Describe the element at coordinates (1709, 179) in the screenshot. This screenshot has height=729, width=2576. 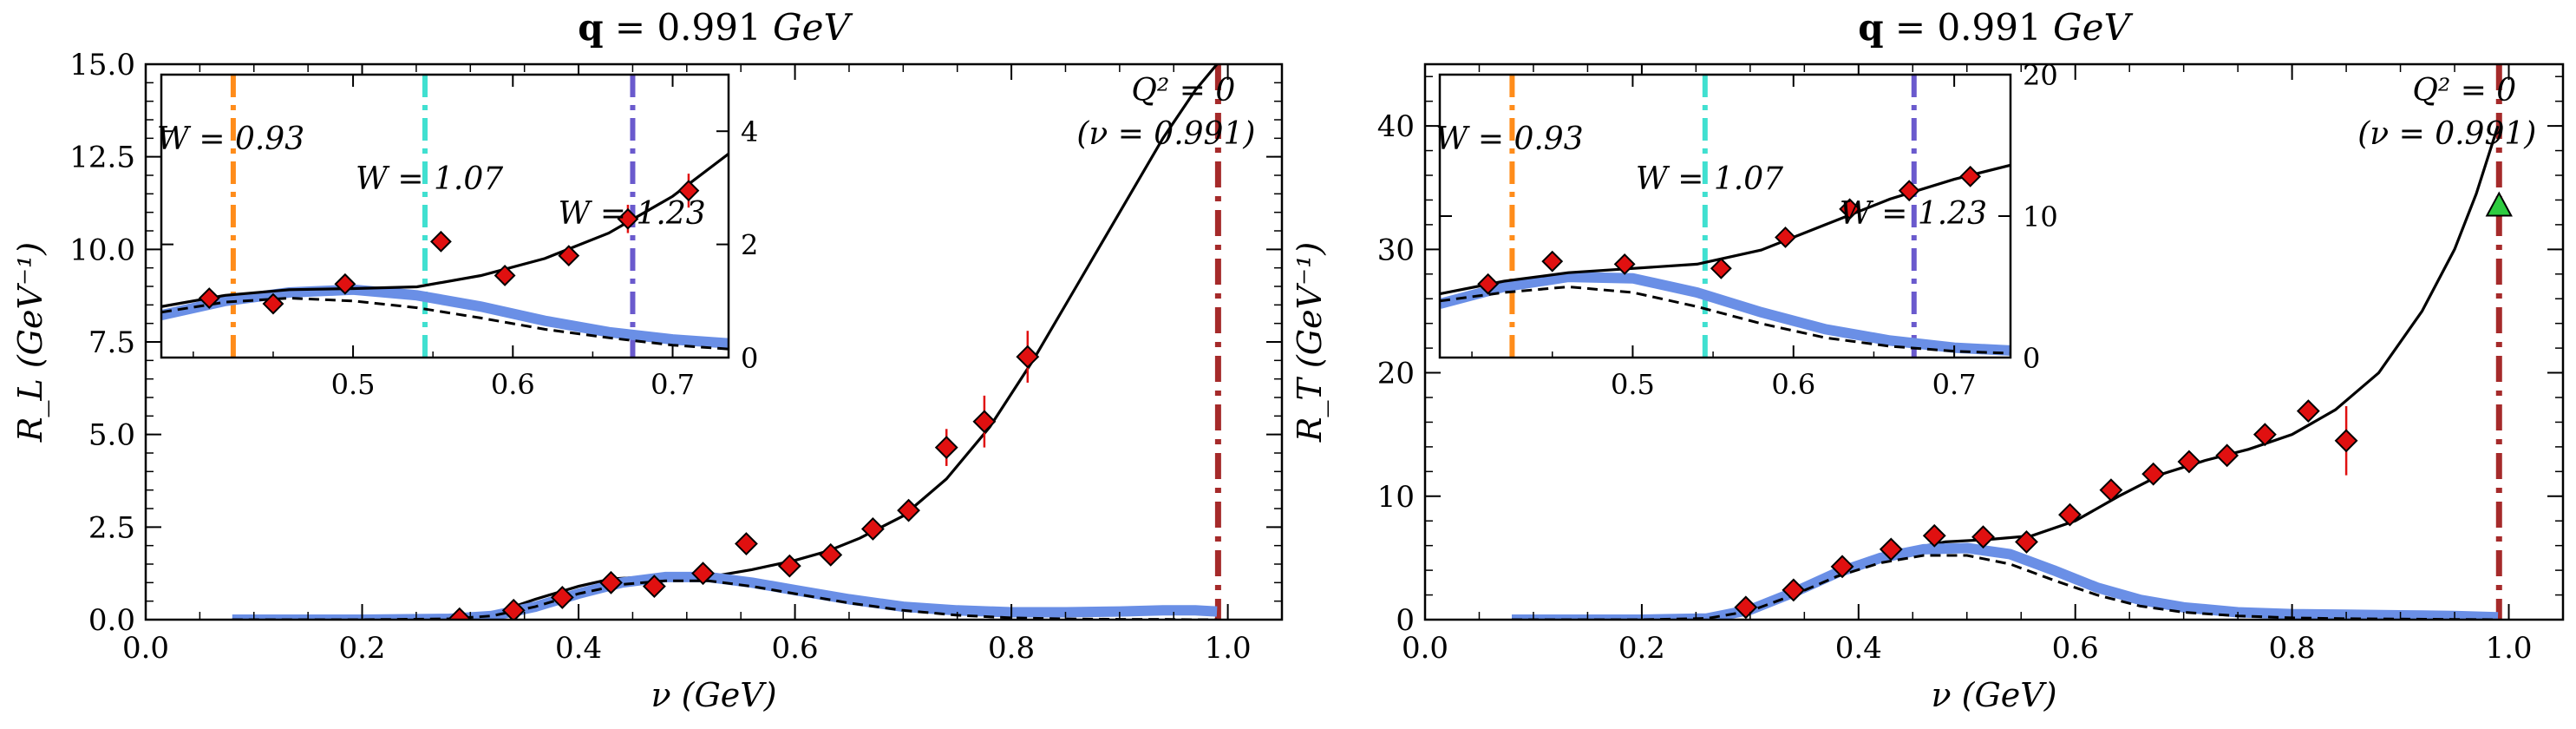
I see `w-label: W = 1.07` at that location.